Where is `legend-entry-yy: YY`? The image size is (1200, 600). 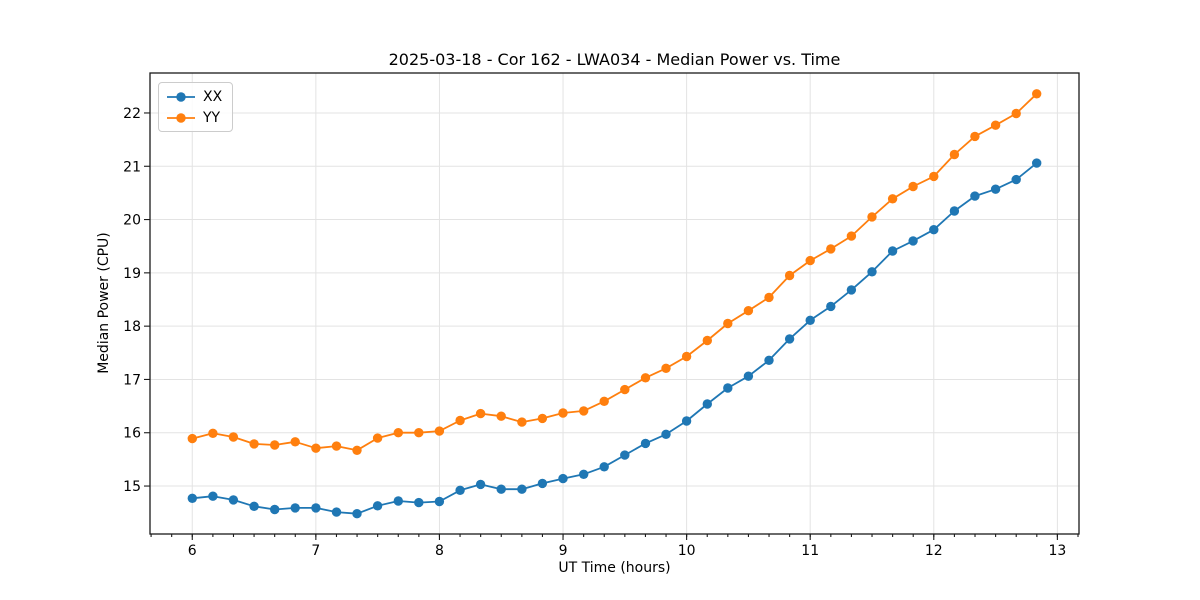
legend-entry-yy: YY is located at coordinates (194, 117).